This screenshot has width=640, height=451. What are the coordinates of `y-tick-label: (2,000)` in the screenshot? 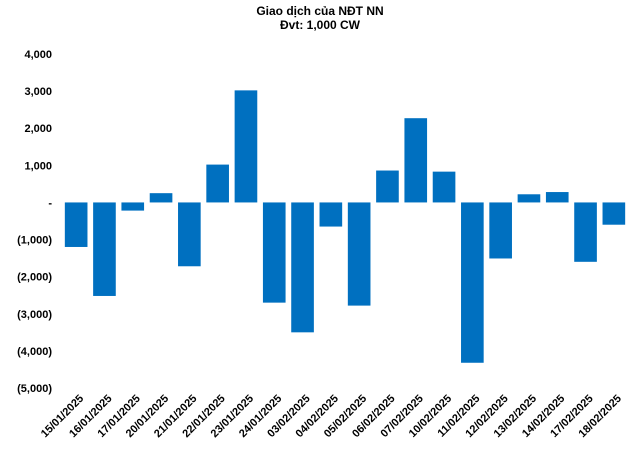 It's located at (34, 278).